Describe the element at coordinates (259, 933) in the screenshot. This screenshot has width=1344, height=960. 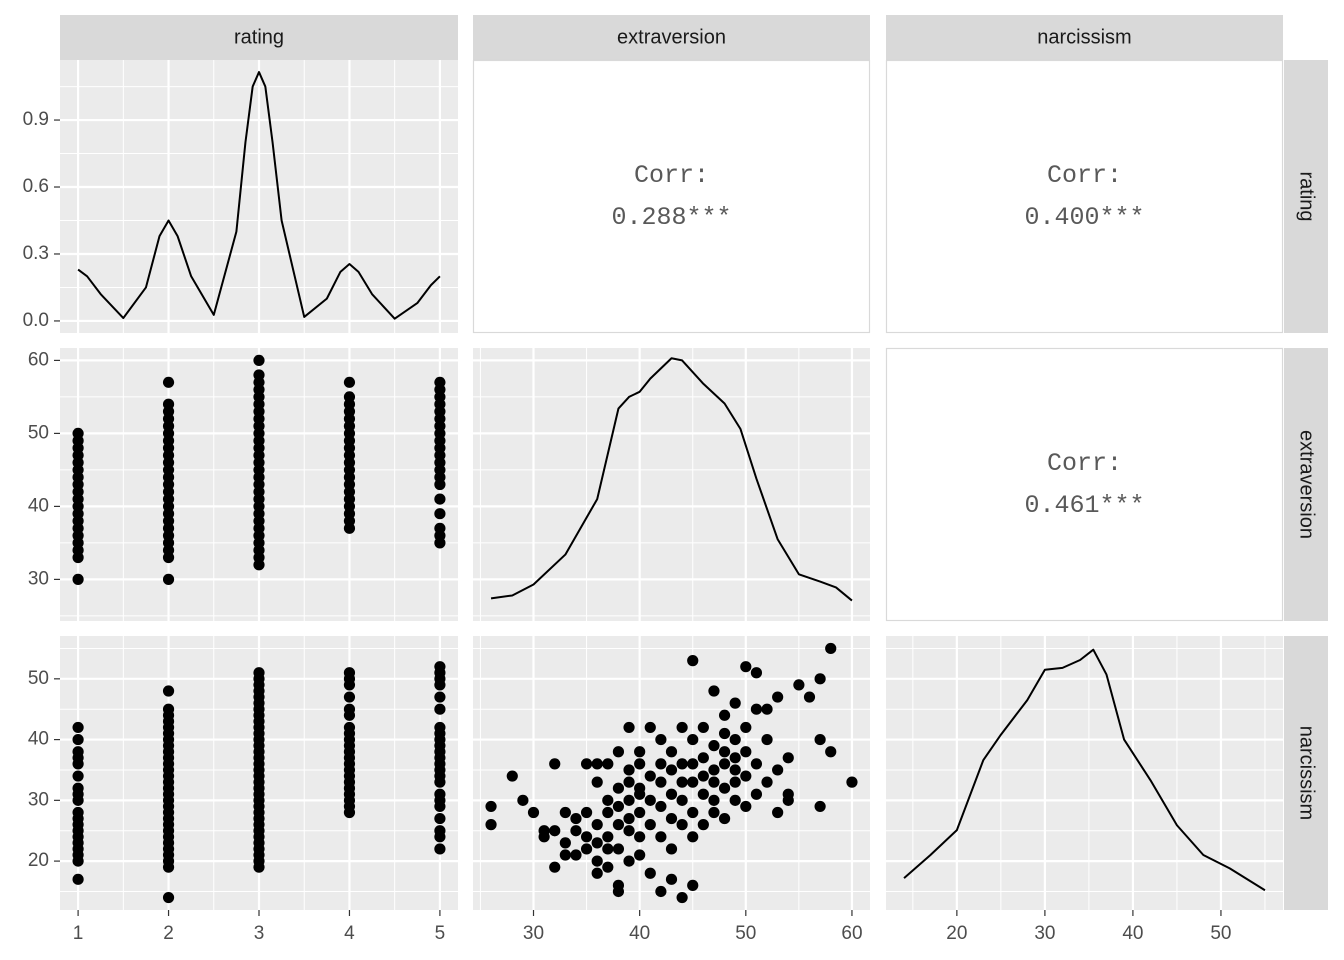
I see `x-tick-label: 3` at that location.